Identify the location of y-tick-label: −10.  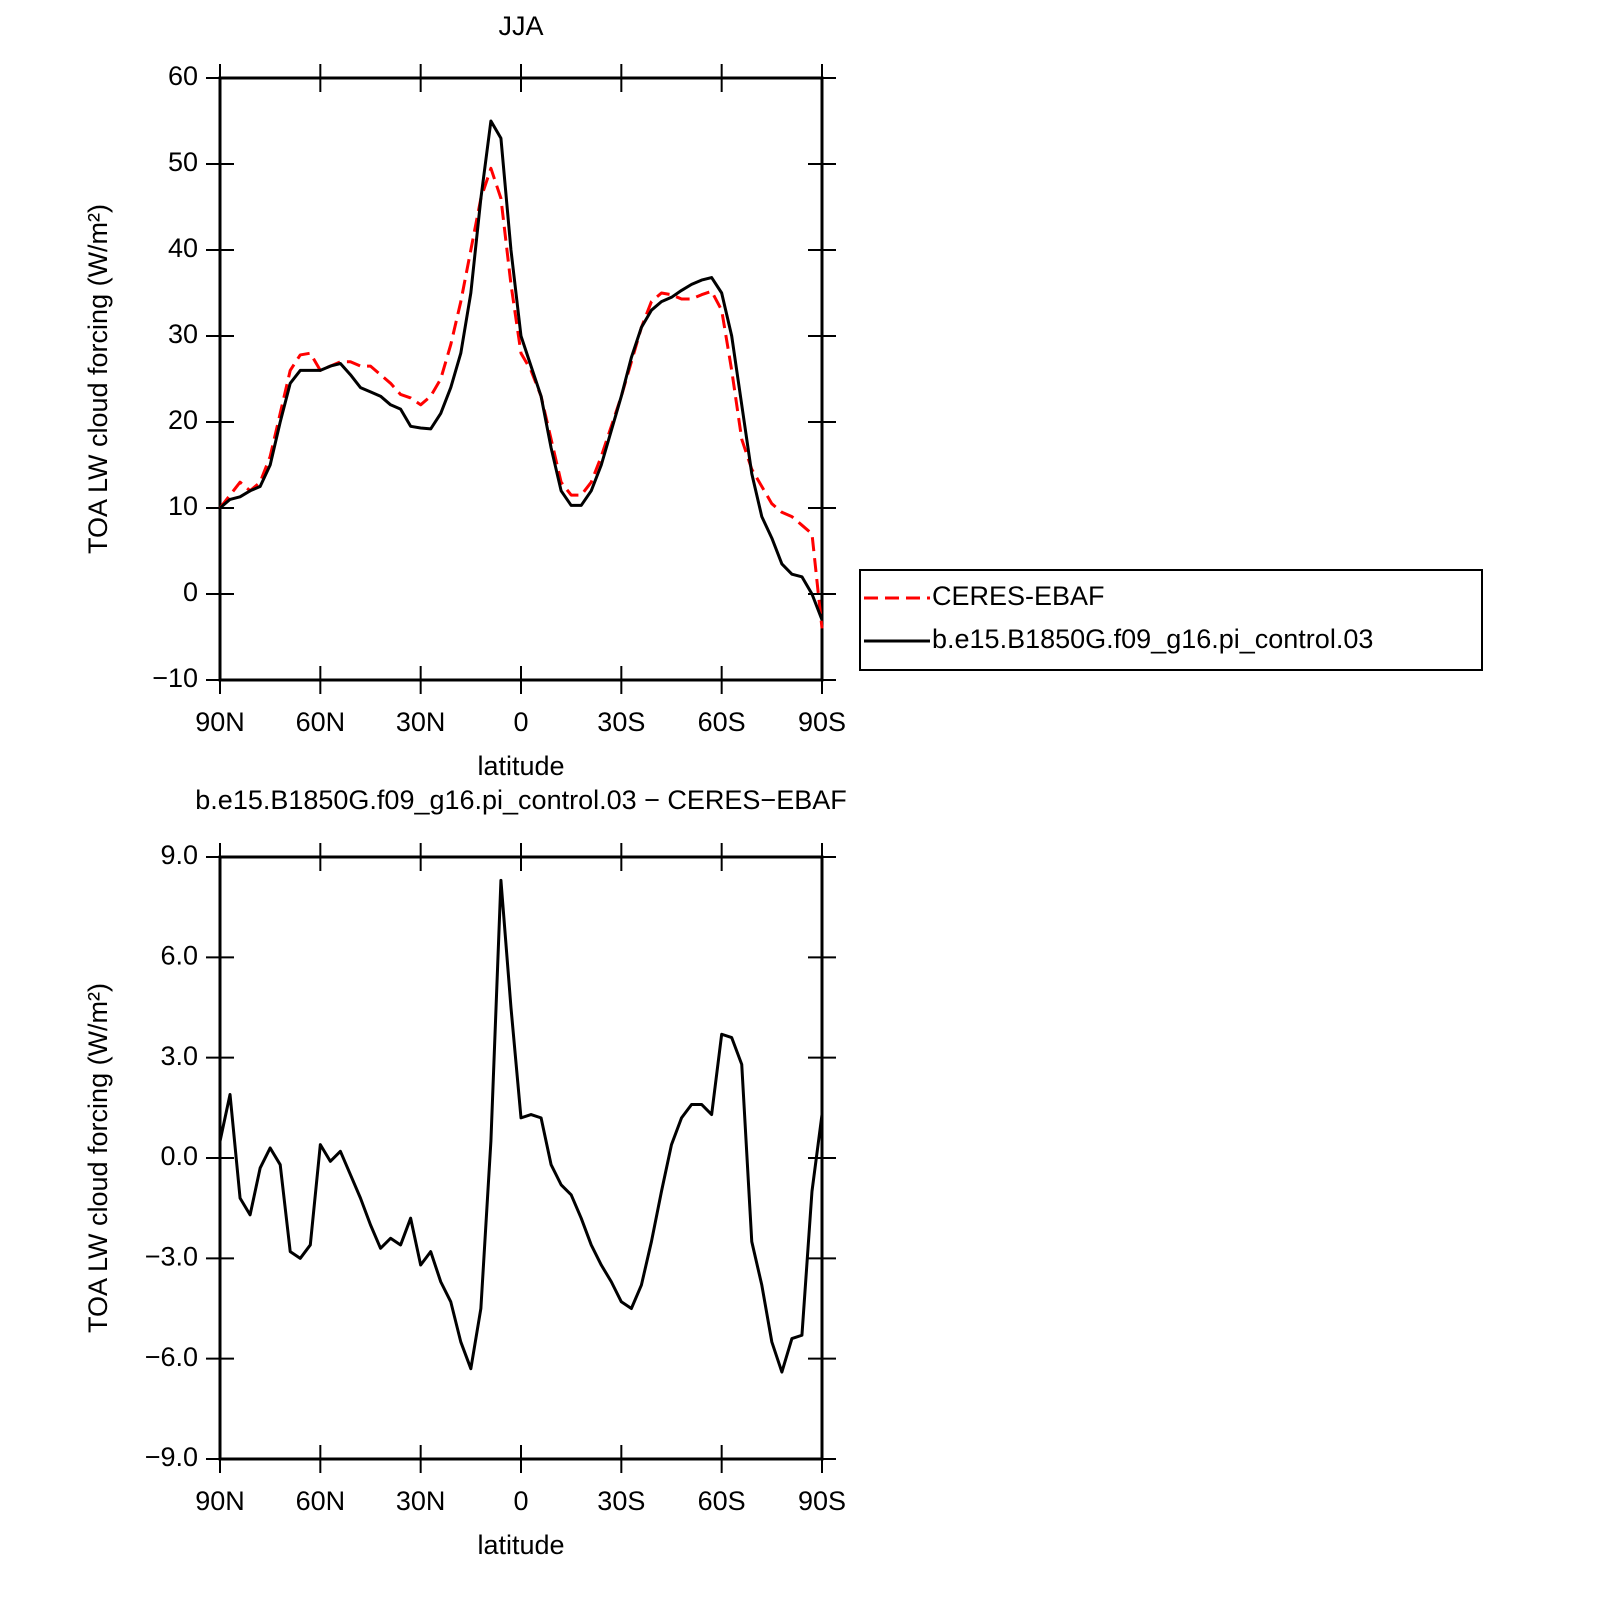
(175, 678).